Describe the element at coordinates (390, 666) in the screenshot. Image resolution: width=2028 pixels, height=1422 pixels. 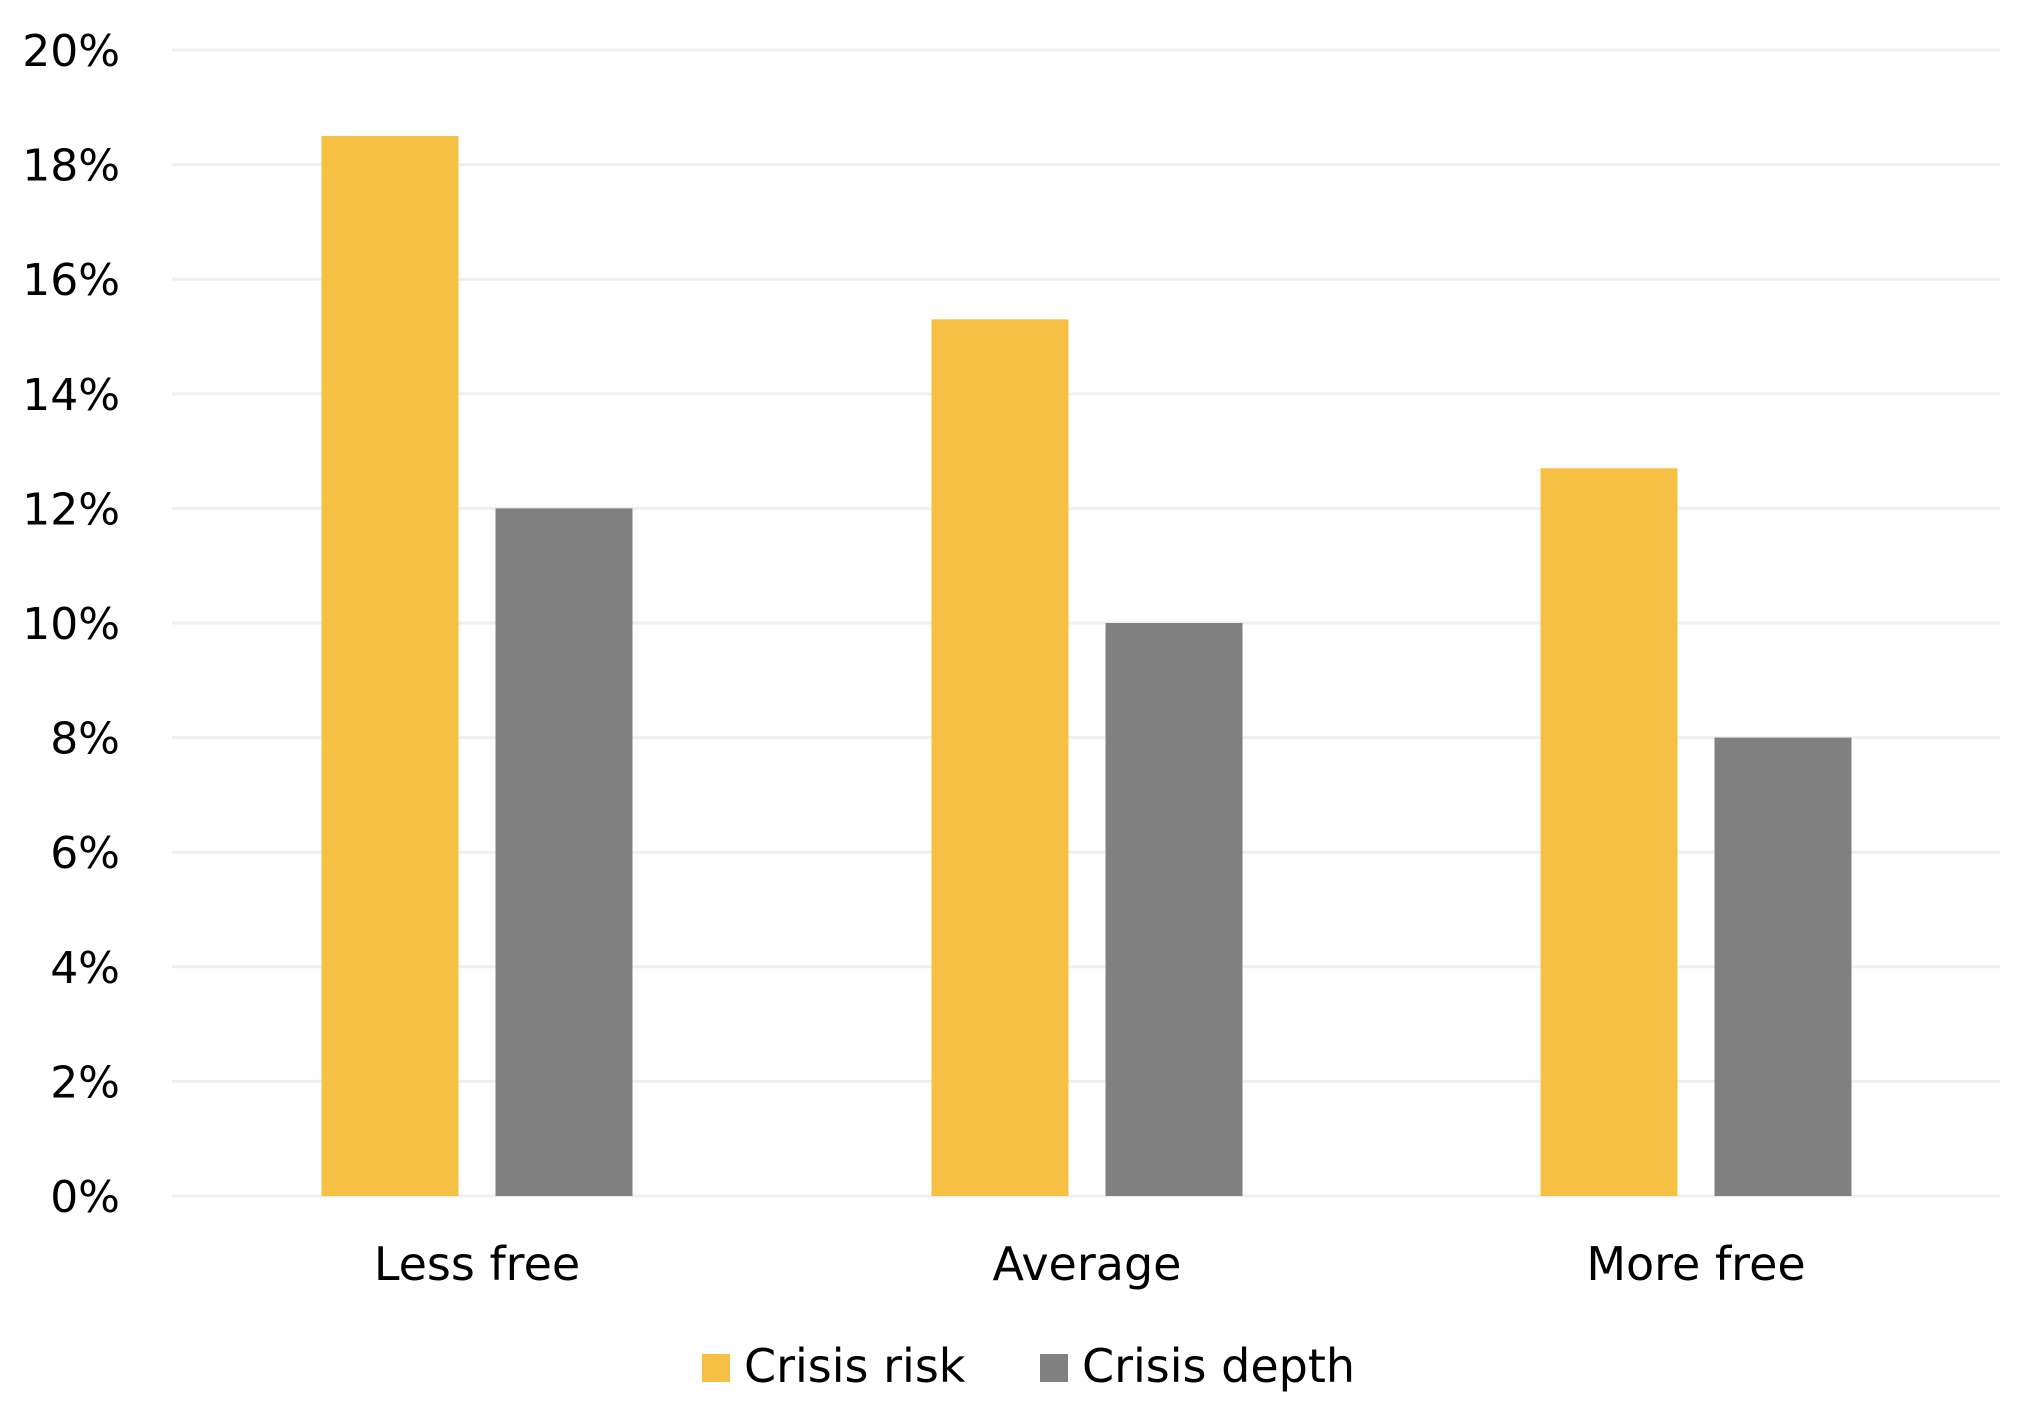
I see `bar-crisis-risk-less-free` at that location.